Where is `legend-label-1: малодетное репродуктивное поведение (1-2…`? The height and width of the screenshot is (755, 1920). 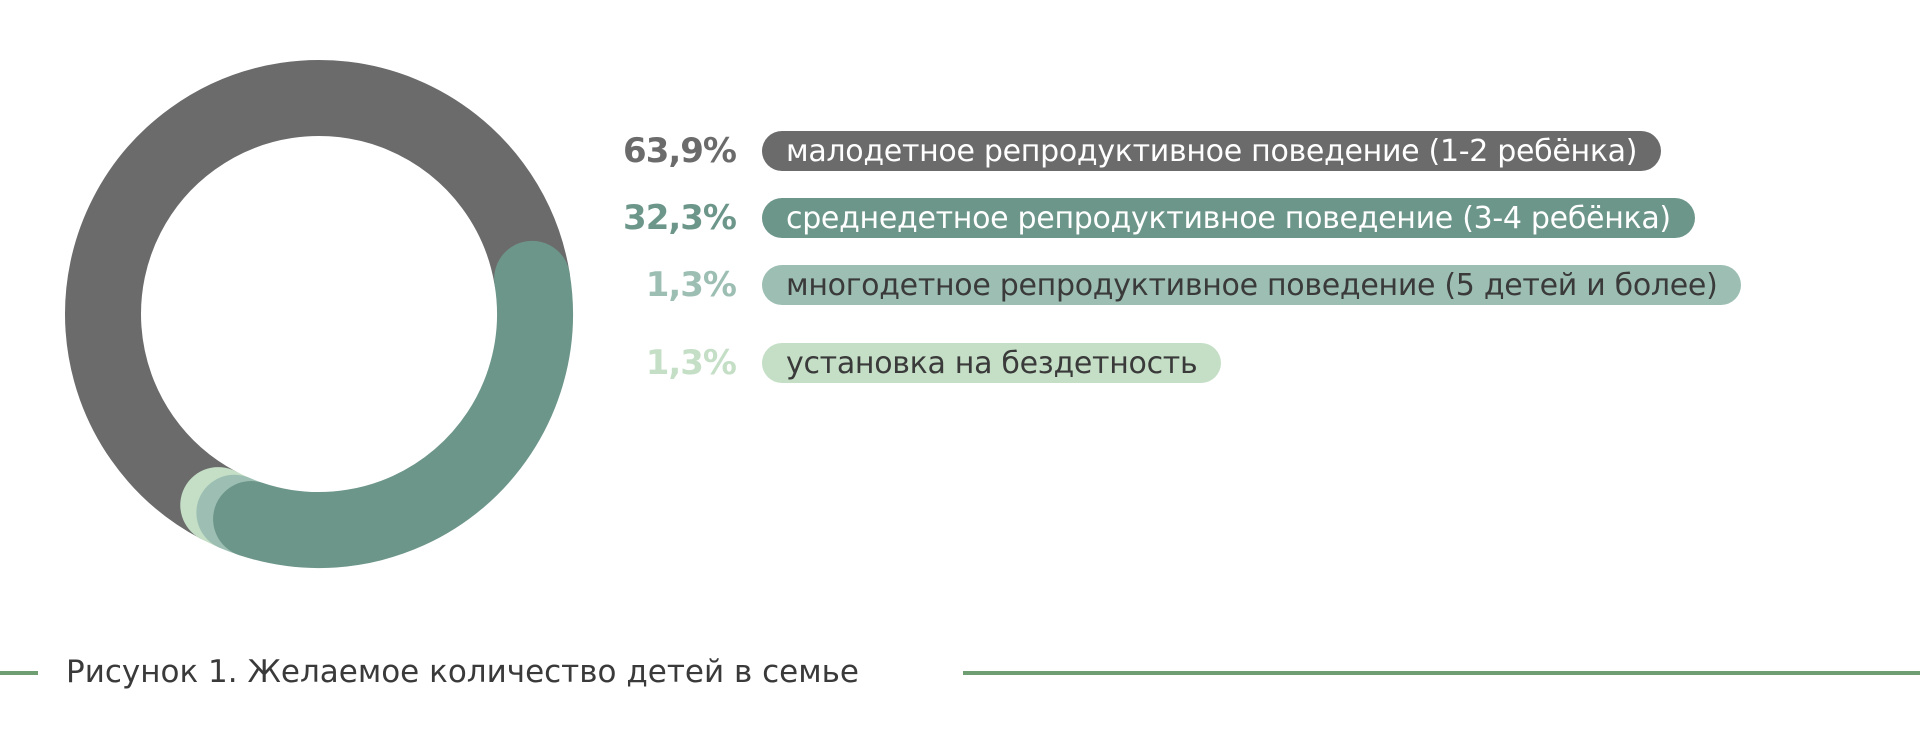
legend-label-1: малодетное репродуктивное поведение (1-2… is located at coordinates (1212, 151).